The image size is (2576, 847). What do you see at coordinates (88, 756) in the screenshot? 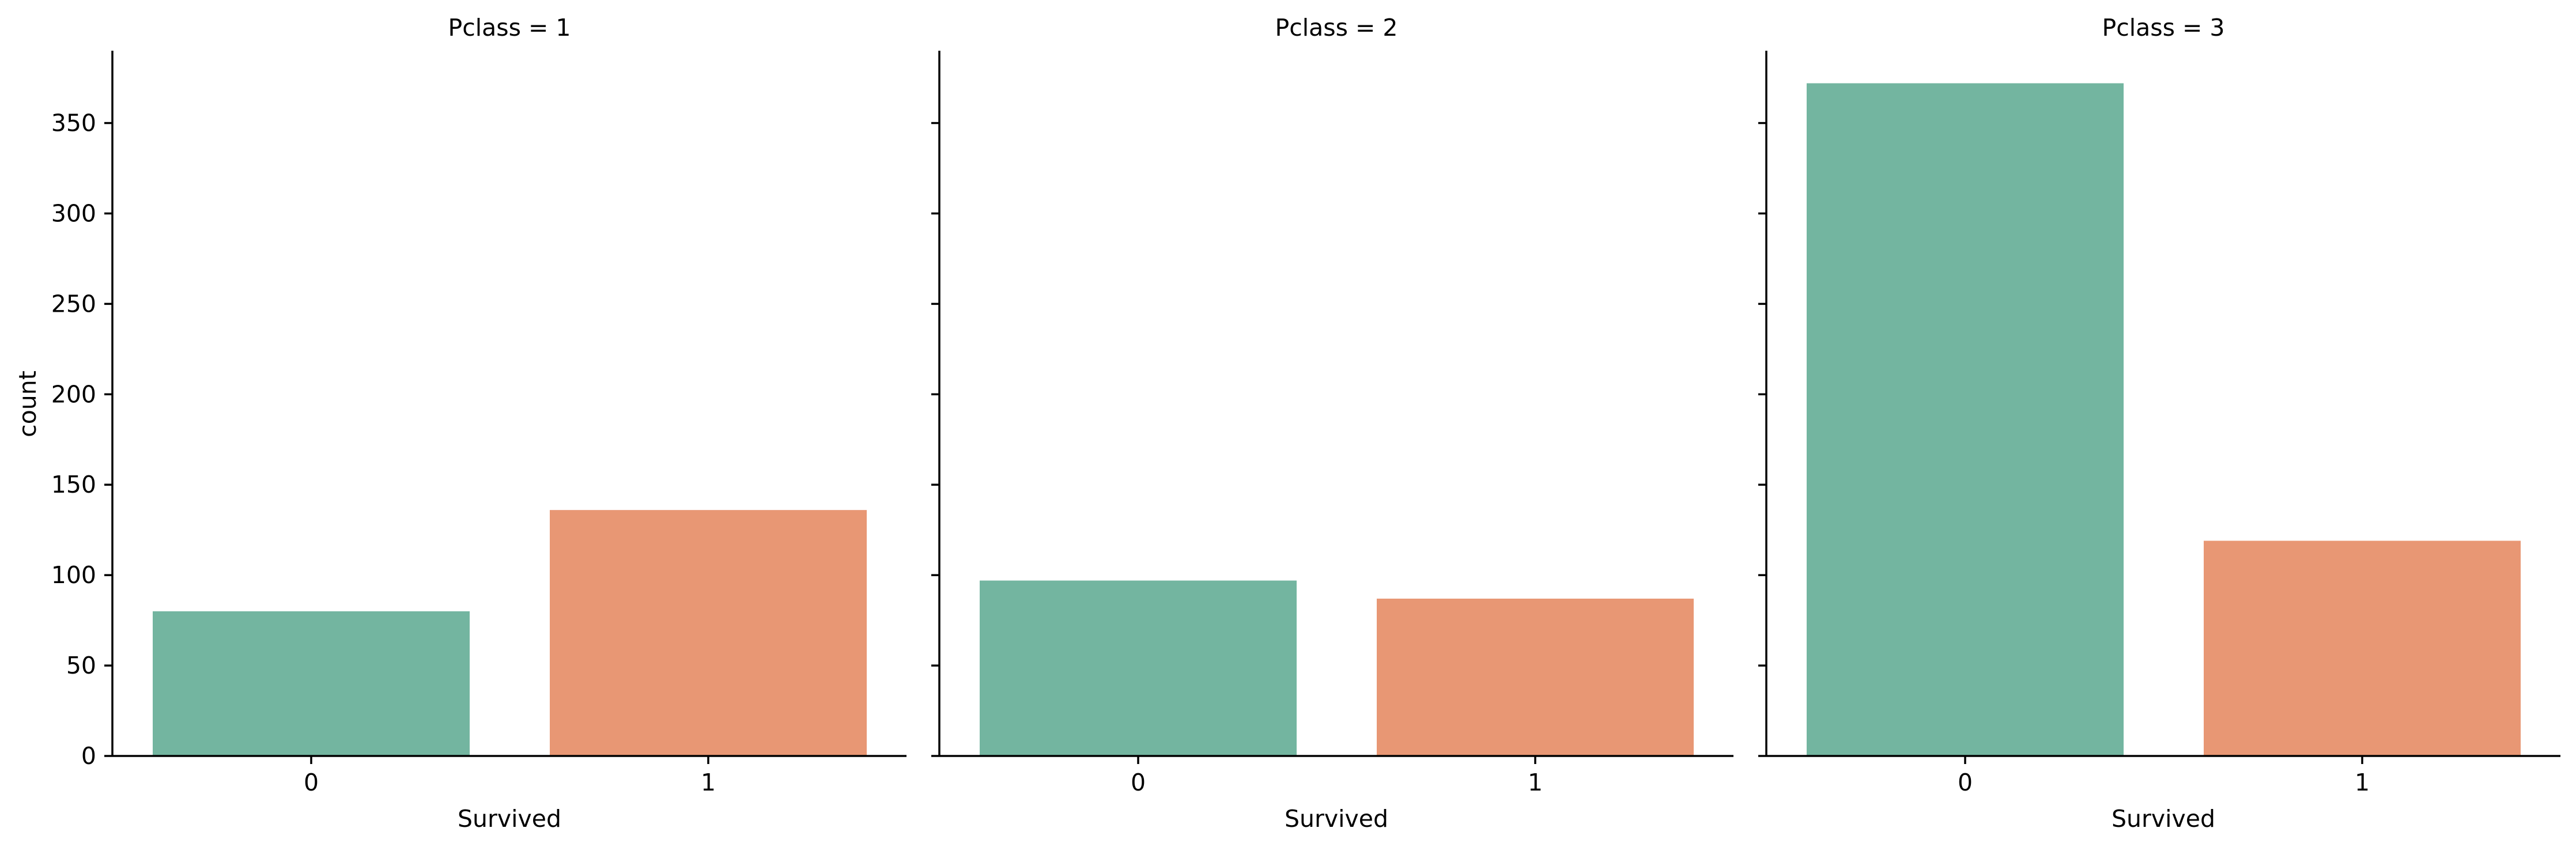
I see `y-tick-label: 0` at bounding box center [88, 756].